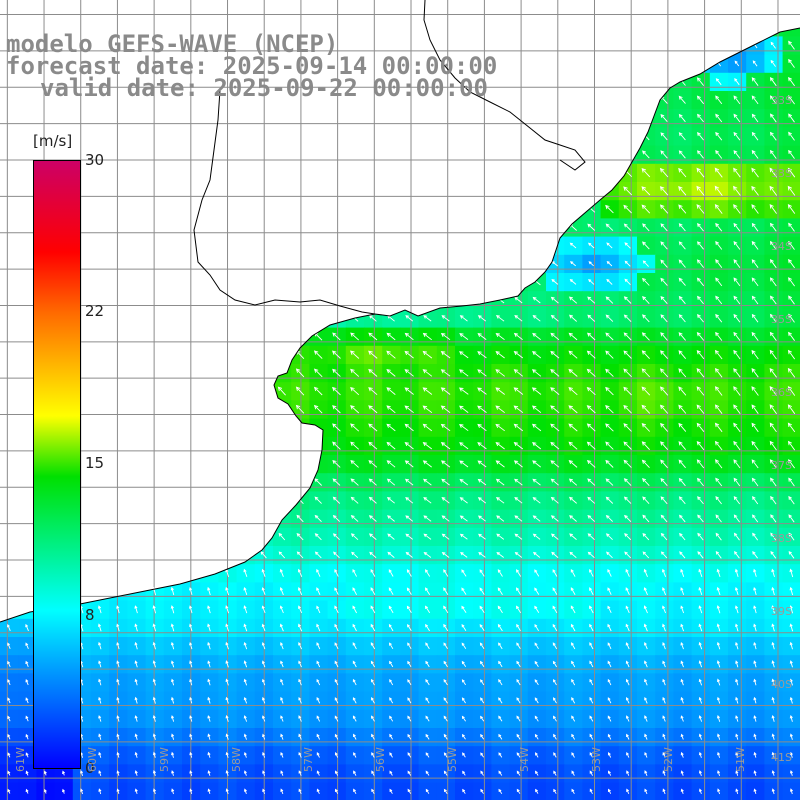 This screenshot has width=800, height=800. I want to click on lat-label-33s-b: 33S, so click(781, 173).